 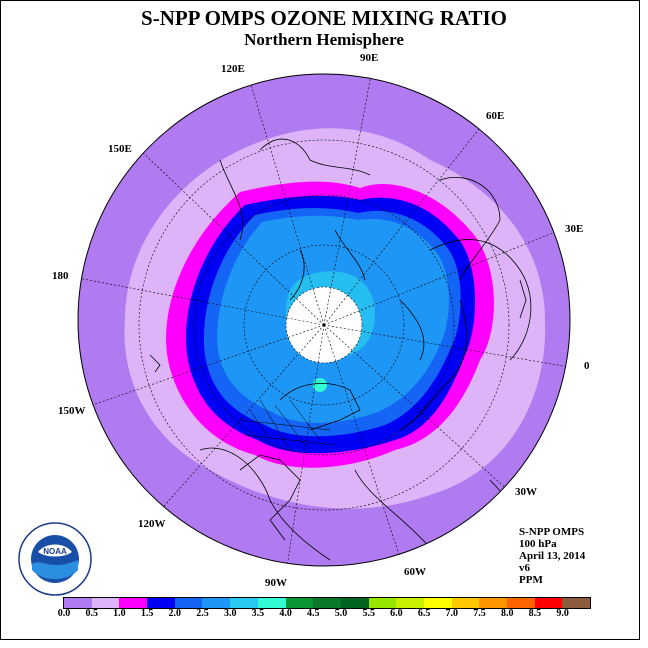 I want to click on colorbar-tick-label: 0.5, so click(x=91, y=613).